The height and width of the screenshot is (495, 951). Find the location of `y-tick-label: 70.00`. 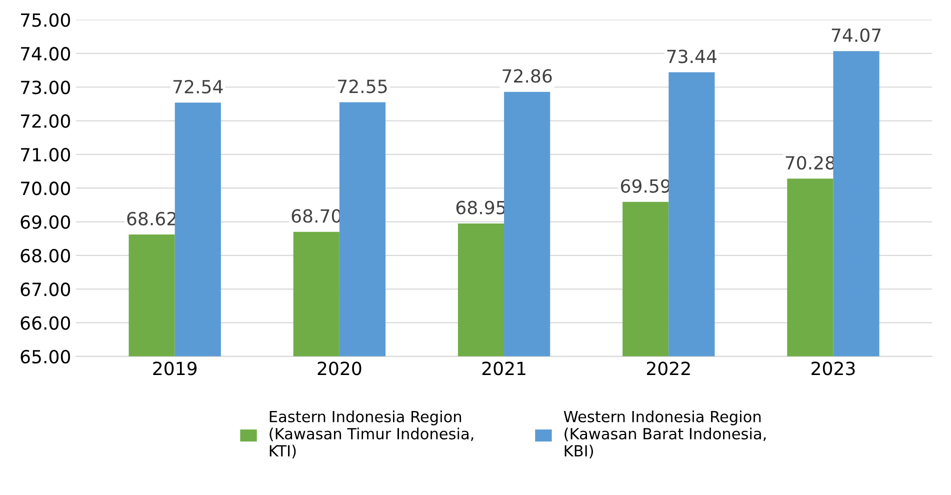

y-tick-label: 70.00 is located at coordinates (45, 189).